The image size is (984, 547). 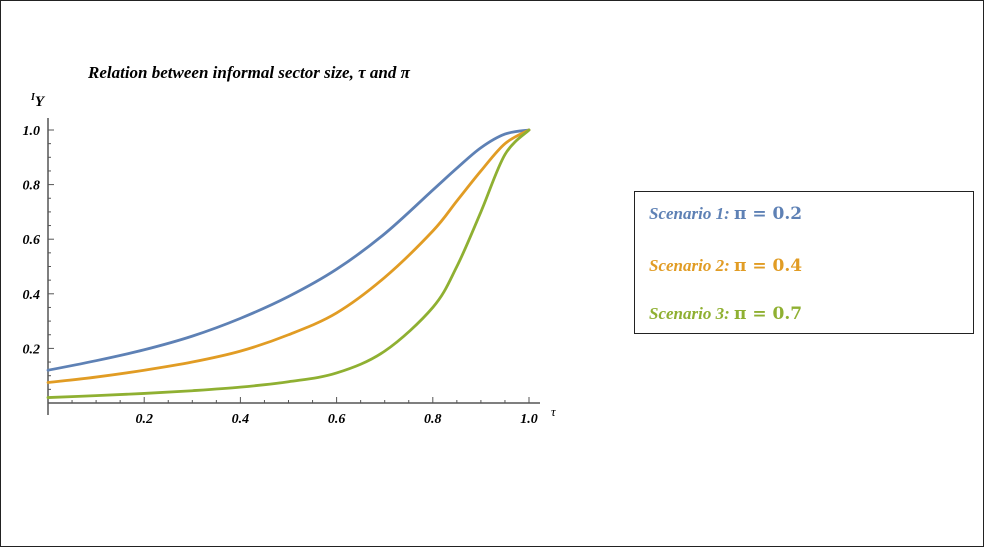 What do you see at coordinates (691, 313) in the screenshot?
I see `legend-label-scenario-3: Scenario 3:` at bounding box center [691, 313].